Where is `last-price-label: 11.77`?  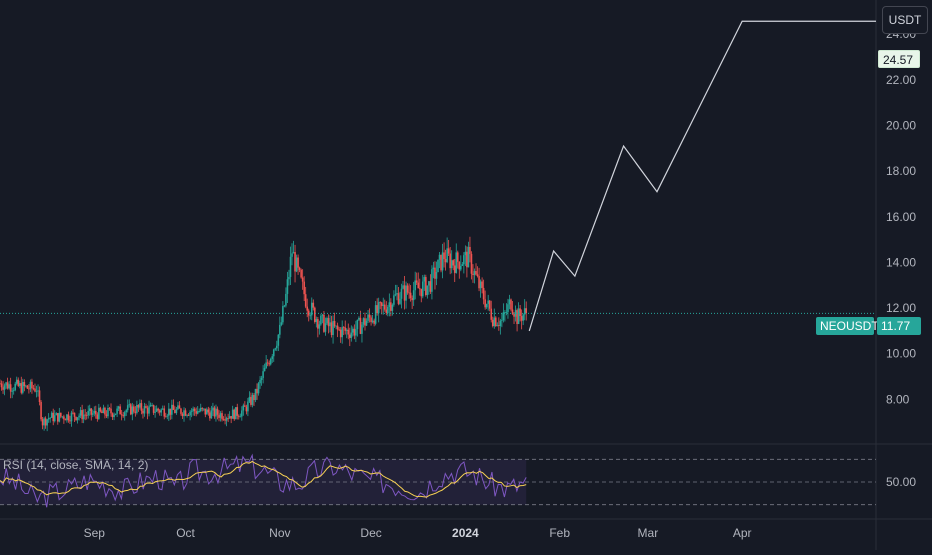
last-price-label: 11.77 is located at coordinates (899, 326).